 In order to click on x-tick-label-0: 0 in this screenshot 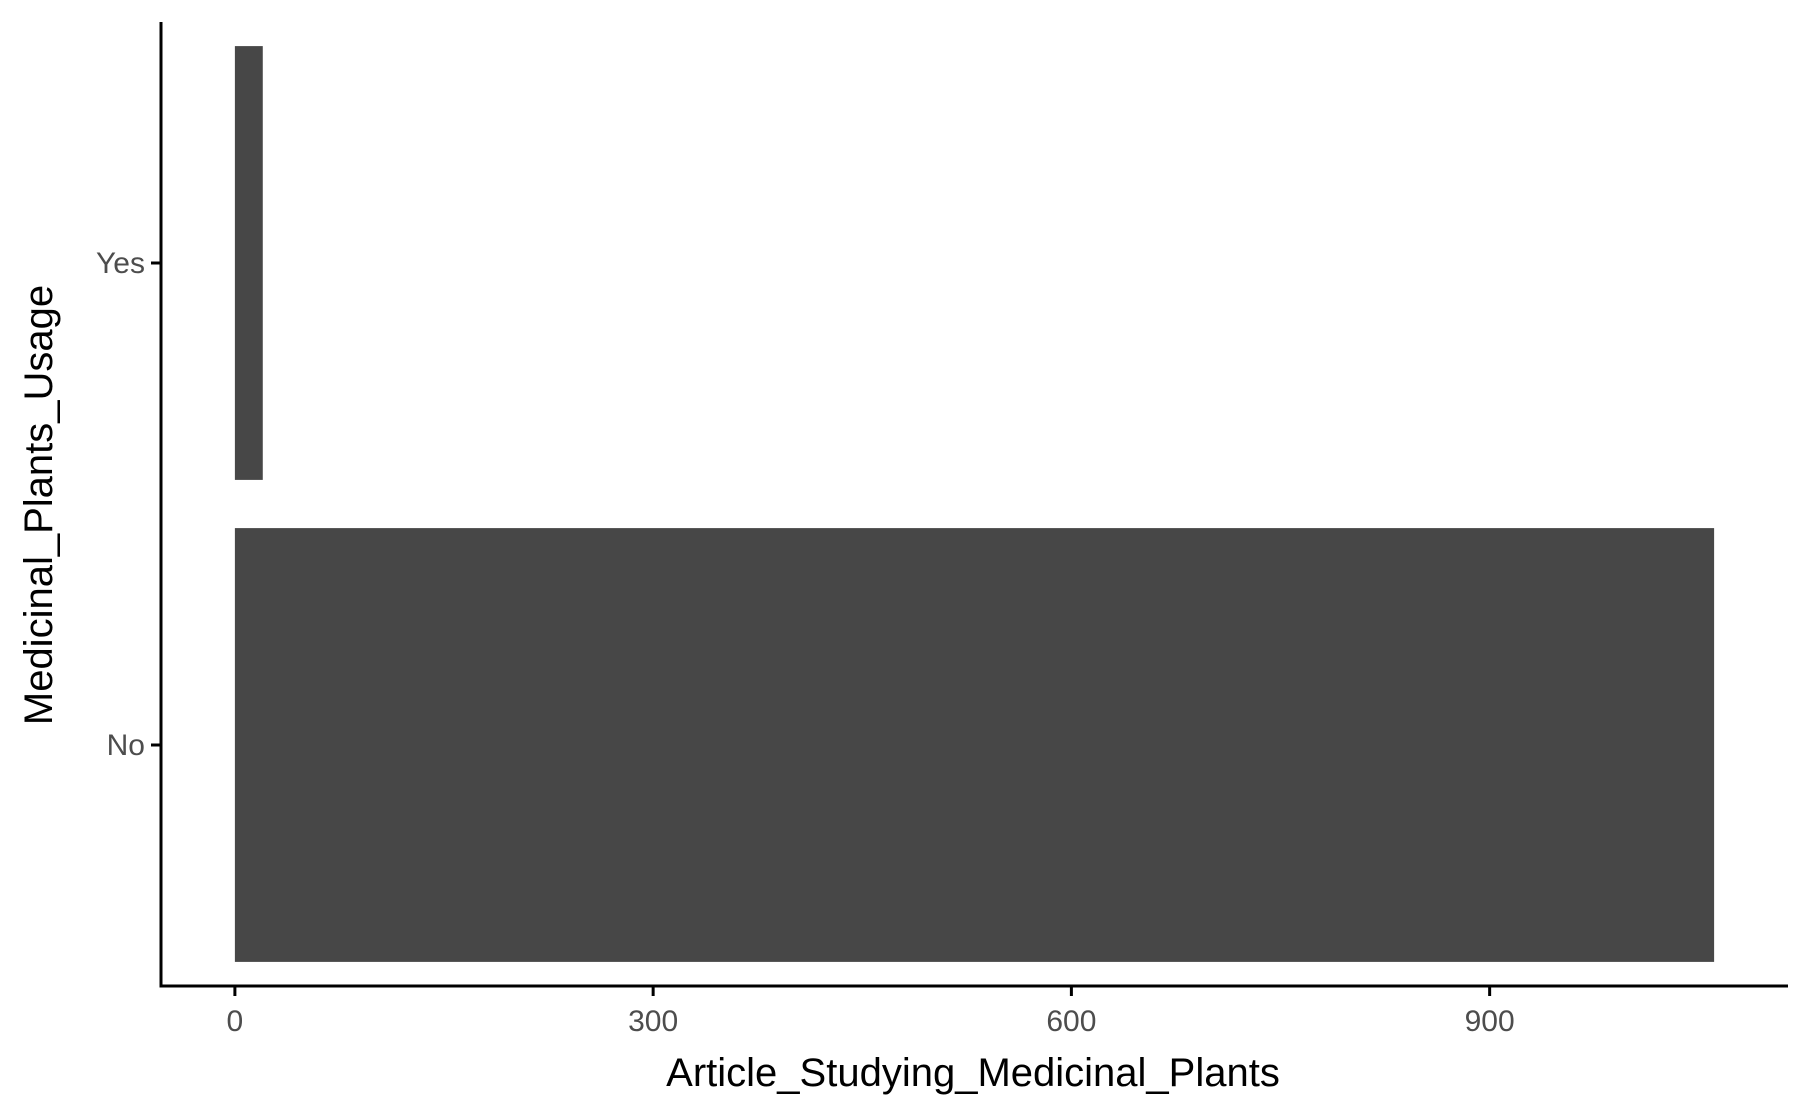, I will do `click(235, 1021)`.